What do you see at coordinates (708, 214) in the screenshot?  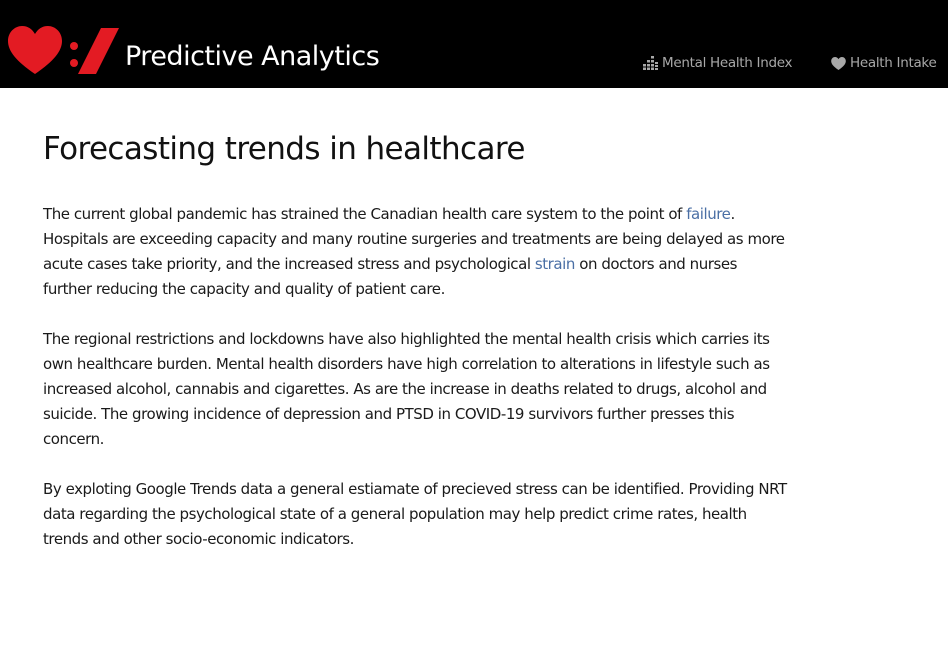 I see `failure-link: failure` at bounding box center [708, 214].